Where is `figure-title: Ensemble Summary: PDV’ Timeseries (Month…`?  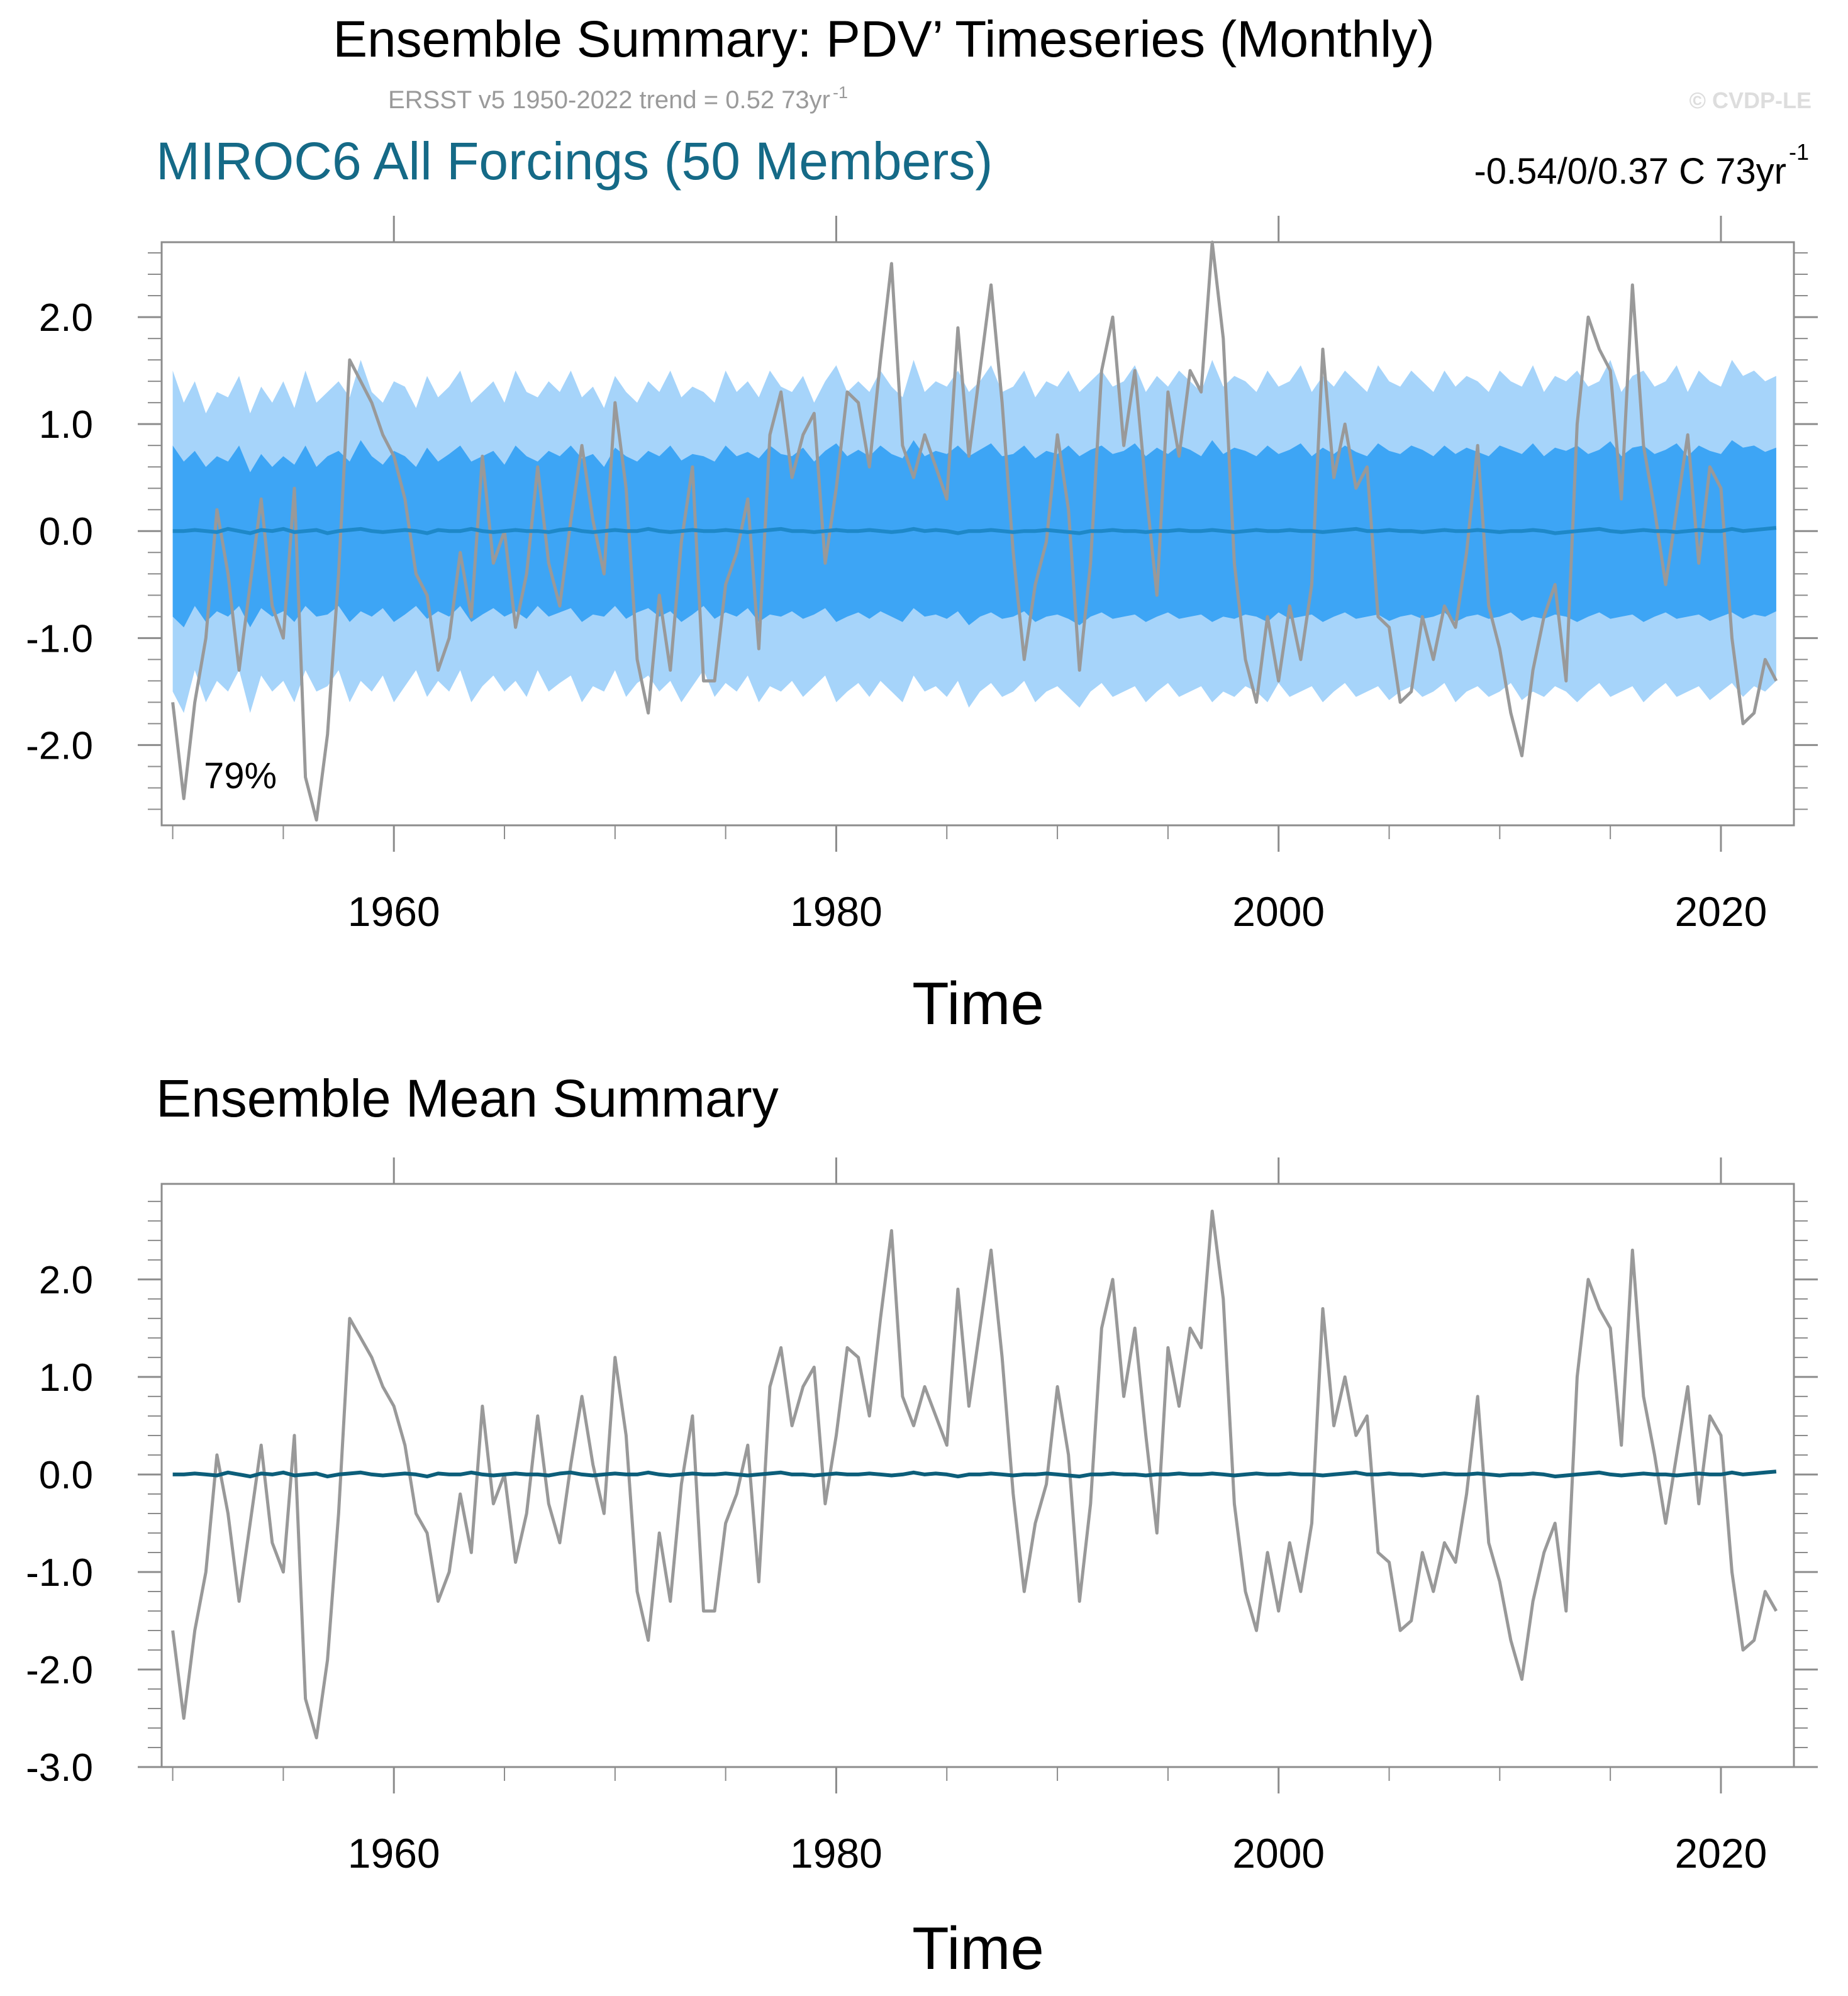
figure-title: Ensemble Summary: PDV’ Timeseries (Month… is located at coordinates (884, 39).